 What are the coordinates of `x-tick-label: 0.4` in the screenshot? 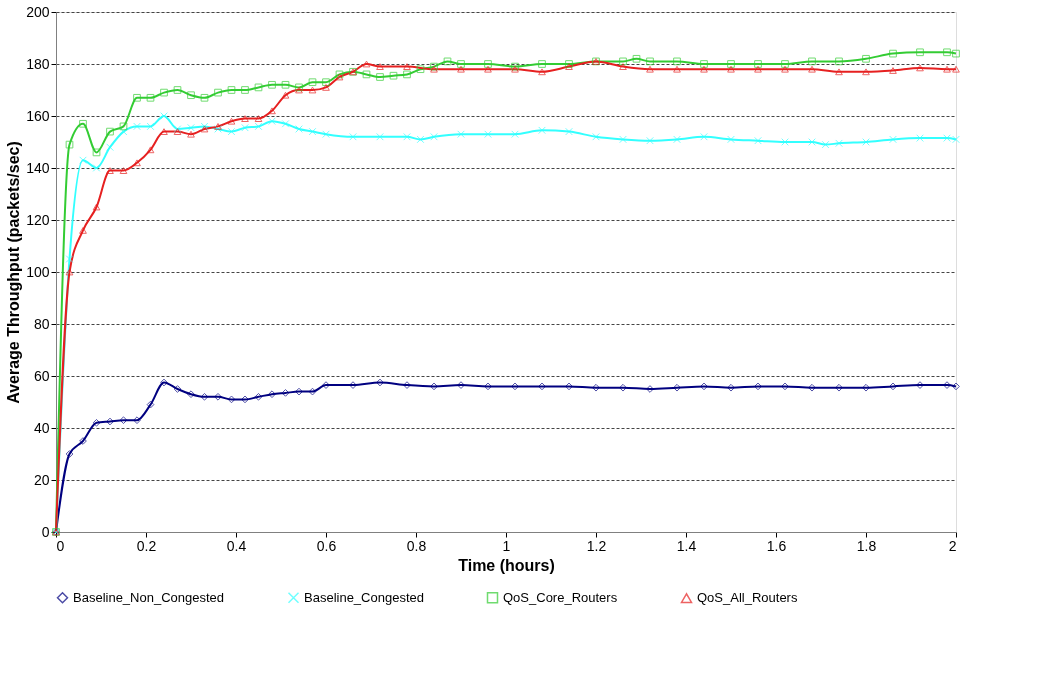 It's located at (236, 545).